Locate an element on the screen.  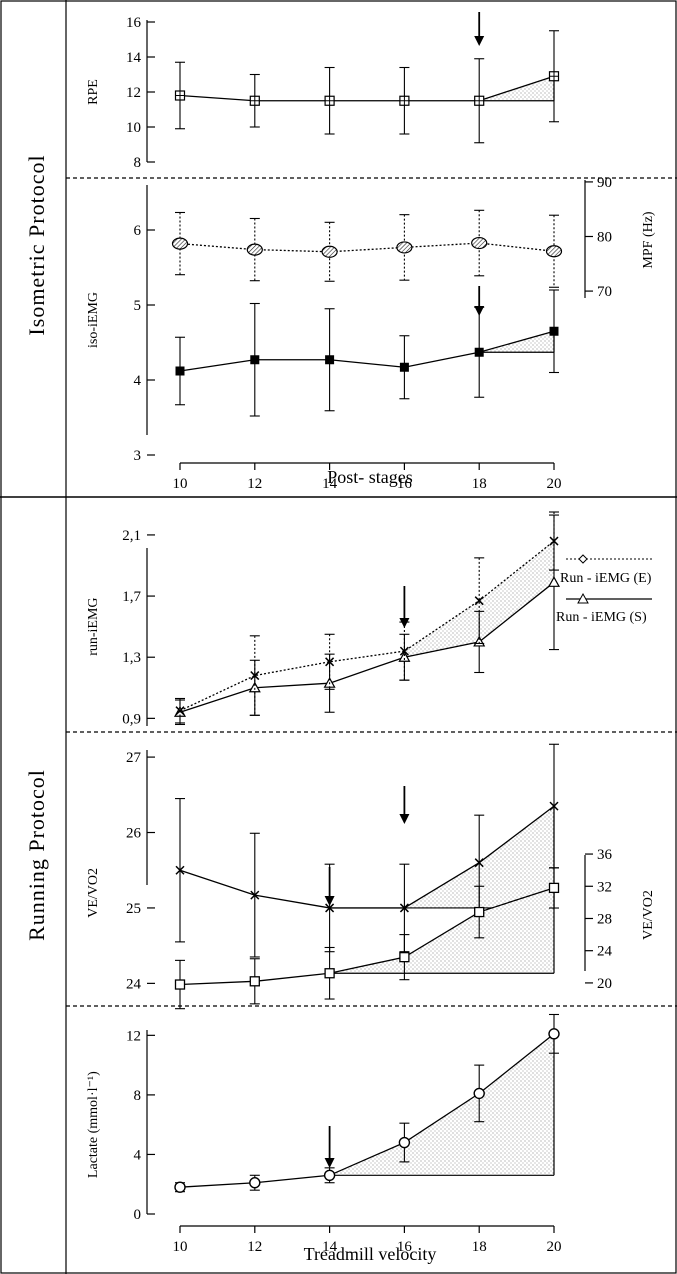
secondary-y-tick-label: 90 is located at coordinates (604, 183).